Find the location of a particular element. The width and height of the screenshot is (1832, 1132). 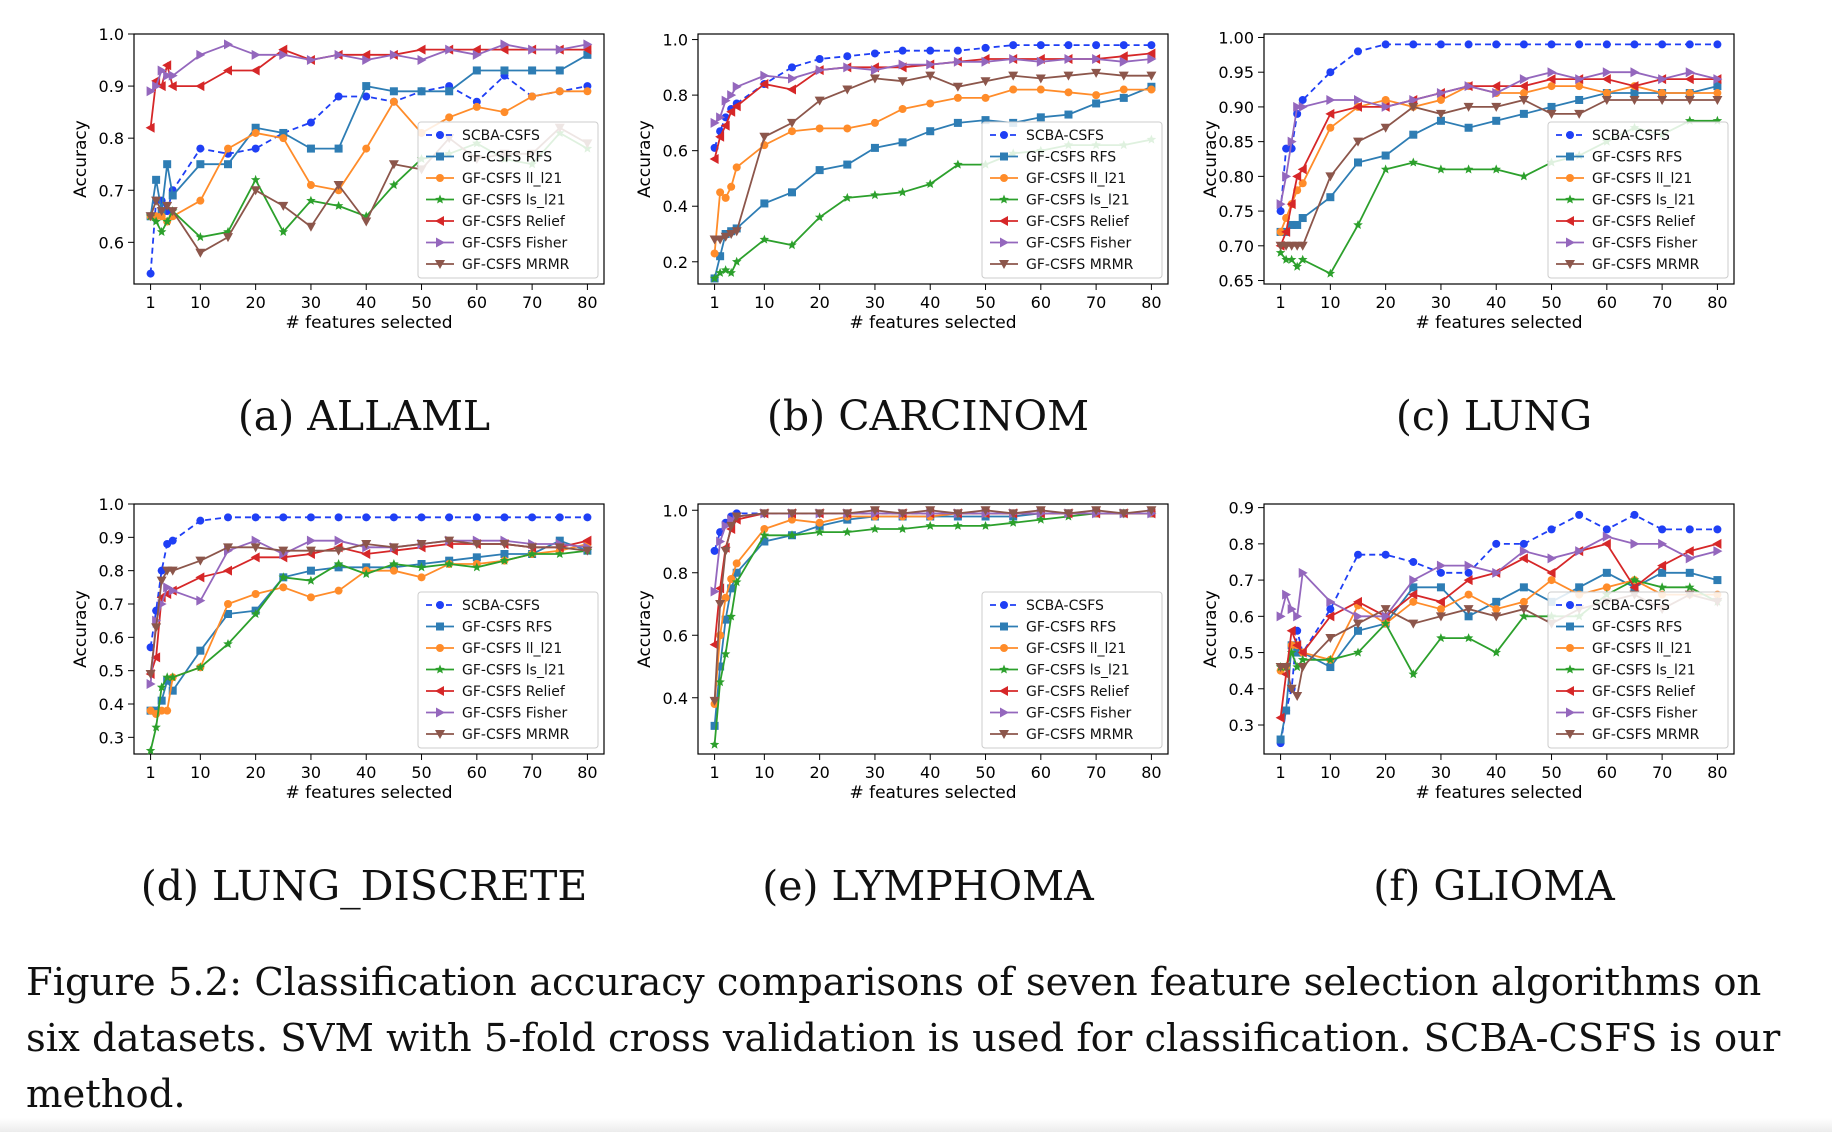

y-tick-label: 0.95 is located at coordinates (1236, 72).